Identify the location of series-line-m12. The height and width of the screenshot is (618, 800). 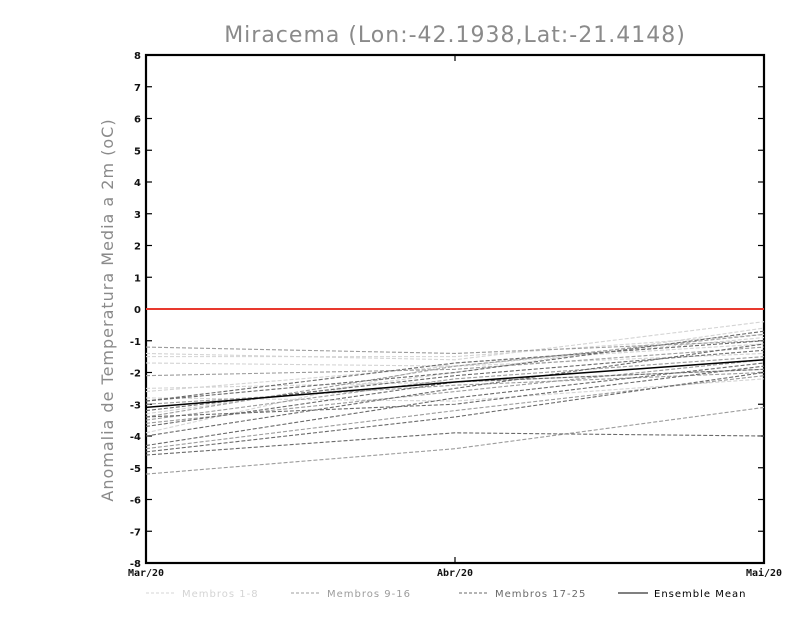
(455, 388).